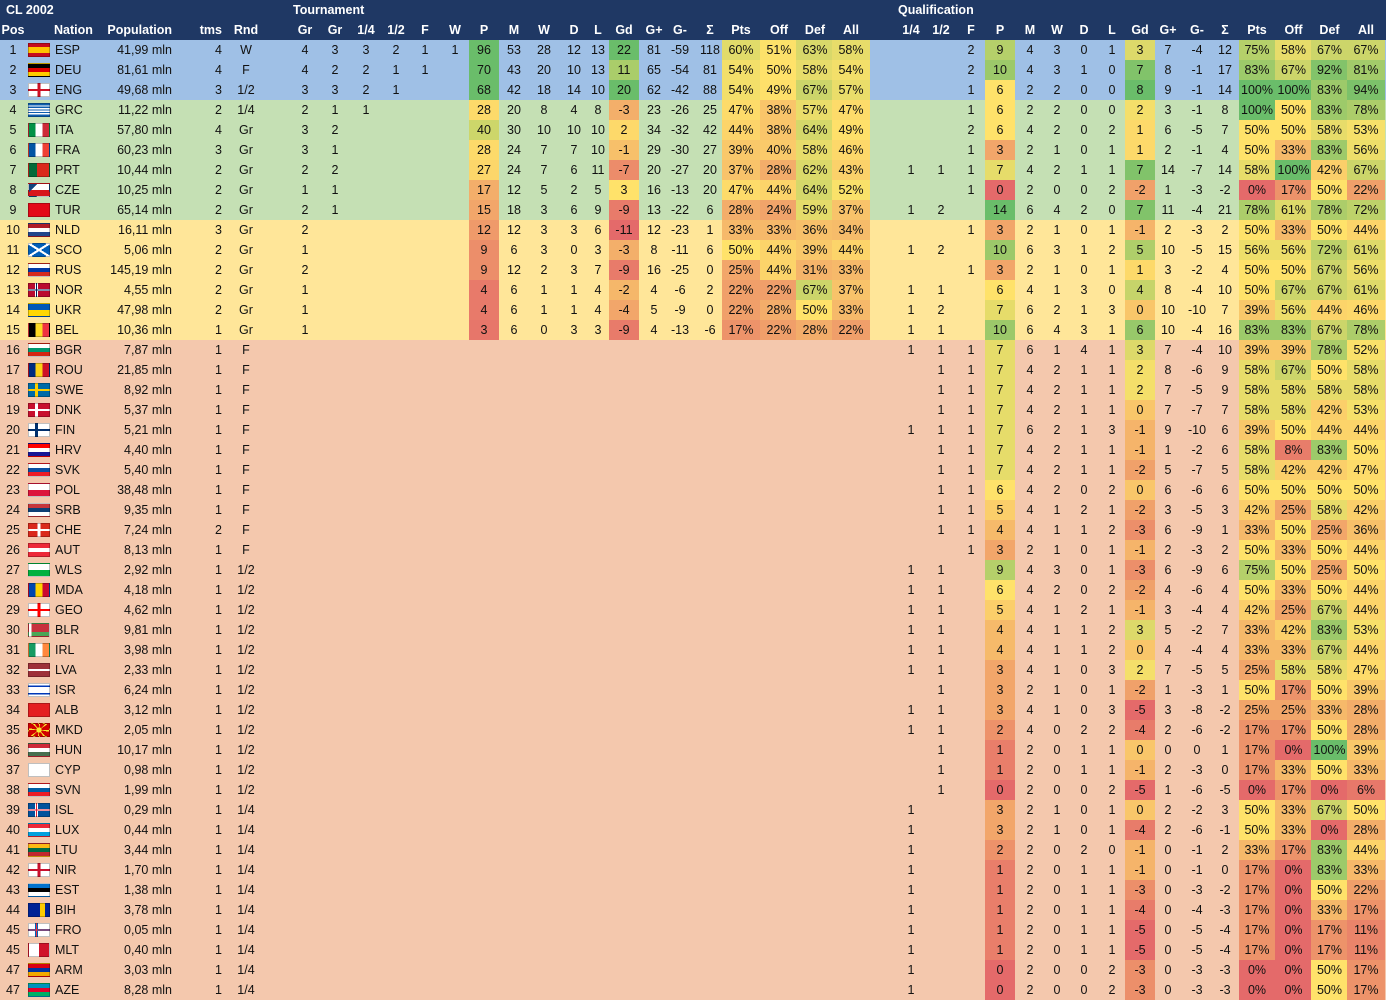 The height and width of the screenshot is (1000, 1386). Describe the element at coordinates (246, 850) in the screenshot. I see `cell-rnd: 1/4` at that location.